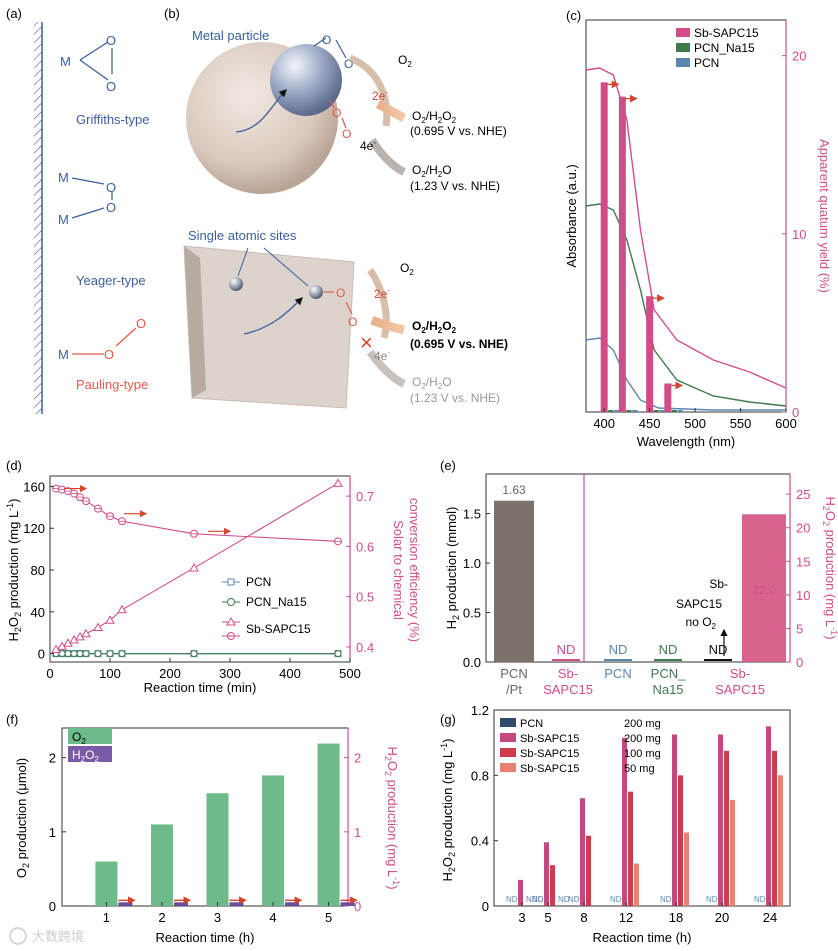 The height and width of the screenshot is (951, 838). I want to click on d-rtick-label-3: 0.7, so click(365, 496).